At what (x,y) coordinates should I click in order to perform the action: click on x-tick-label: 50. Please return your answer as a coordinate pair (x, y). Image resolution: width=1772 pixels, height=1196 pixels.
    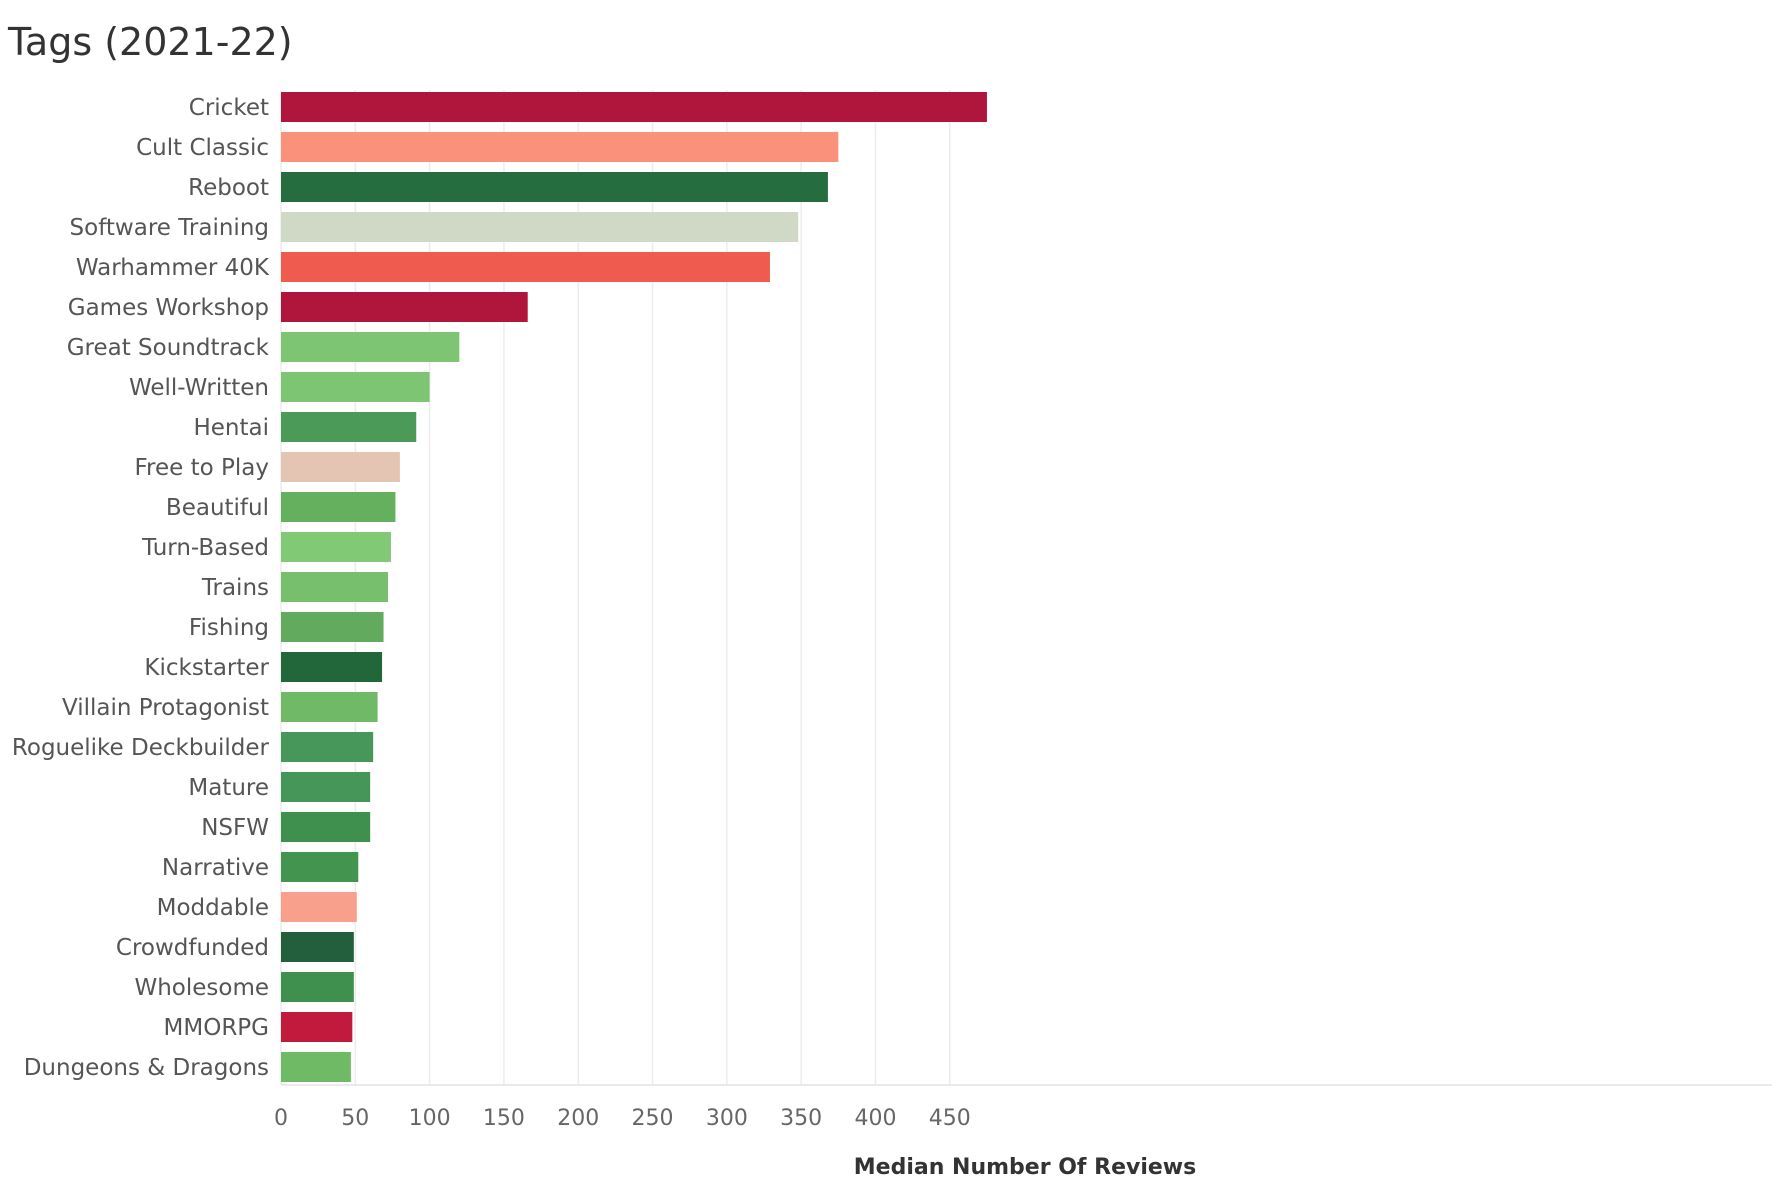
    Looking at the image, I should click on (355, 1118).